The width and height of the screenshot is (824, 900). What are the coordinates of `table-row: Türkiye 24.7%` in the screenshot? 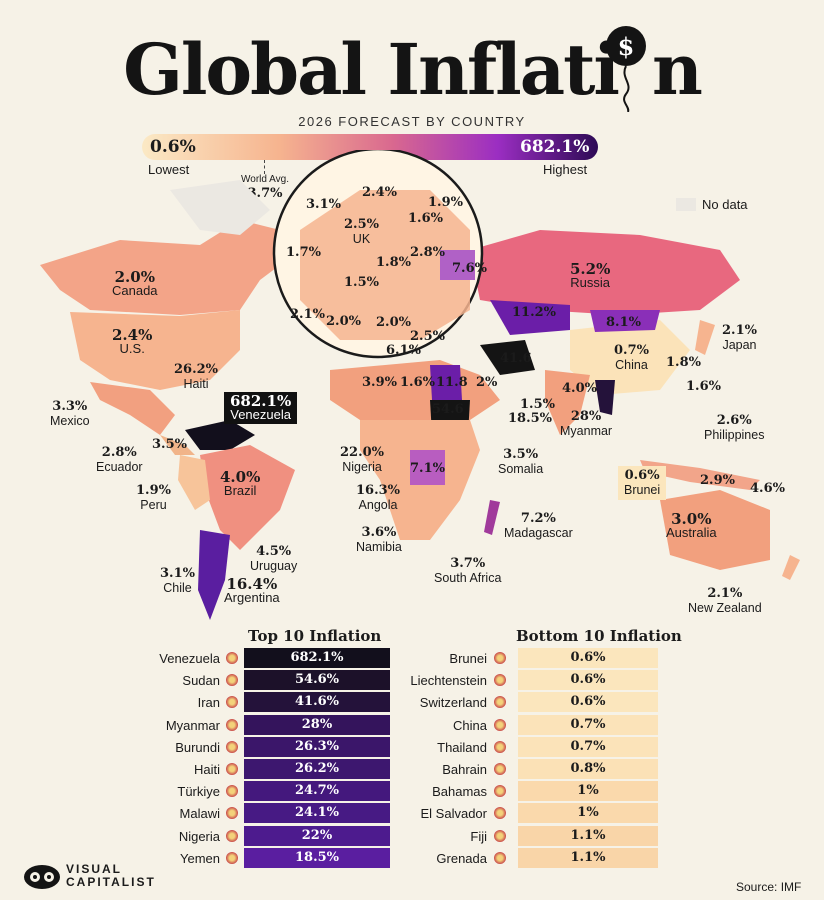 It's located at (412, 791).